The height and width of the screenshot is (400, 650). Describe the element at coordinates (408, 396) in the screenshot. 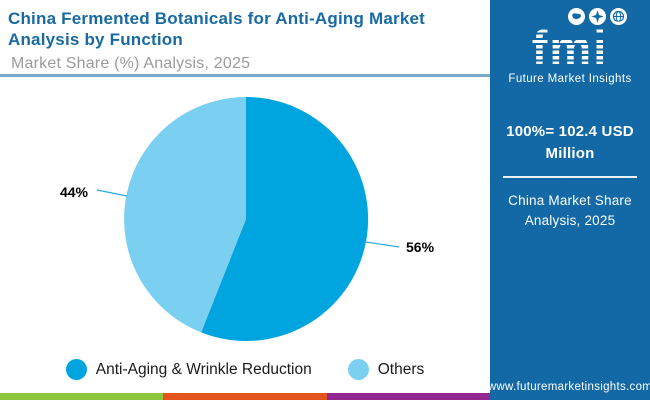

I see `footer-segment-purple` at that location.